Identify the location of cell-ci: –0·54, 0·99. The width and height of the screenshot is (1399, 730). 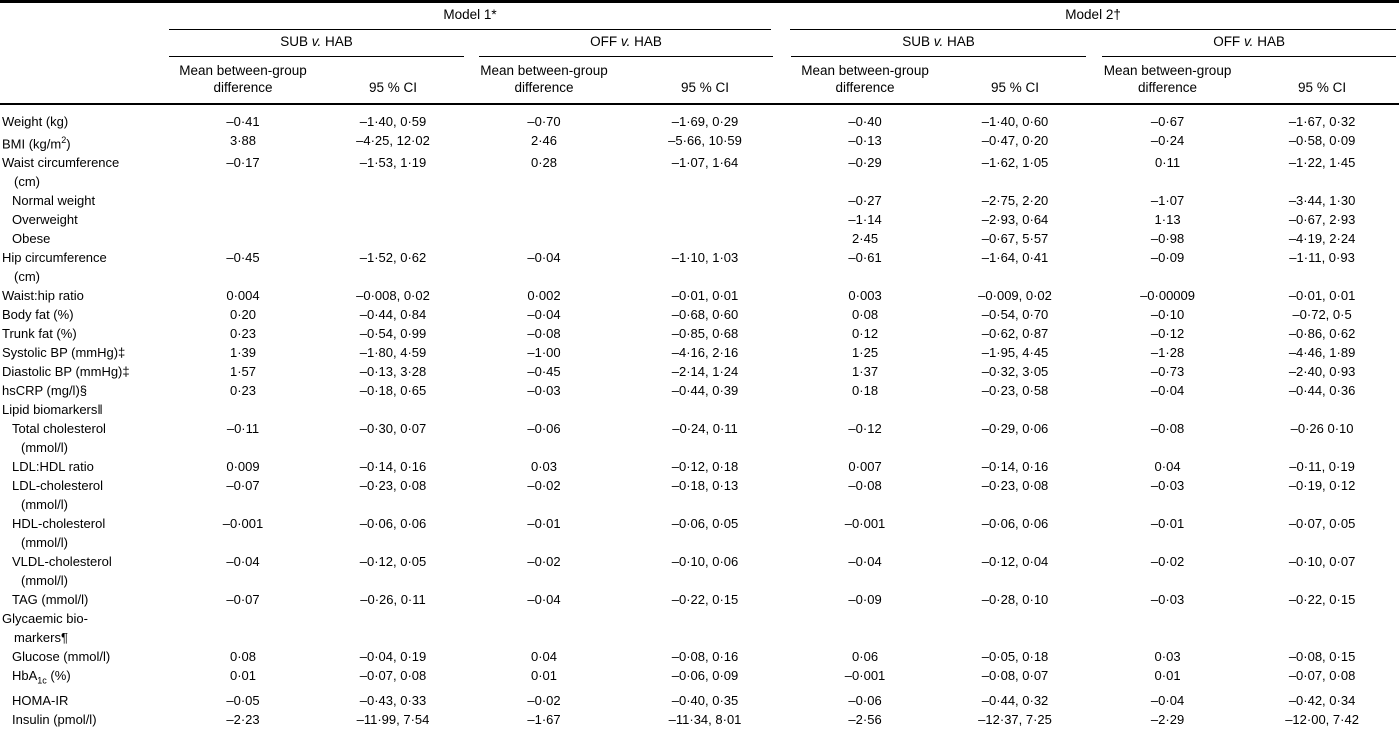
(393, 334).